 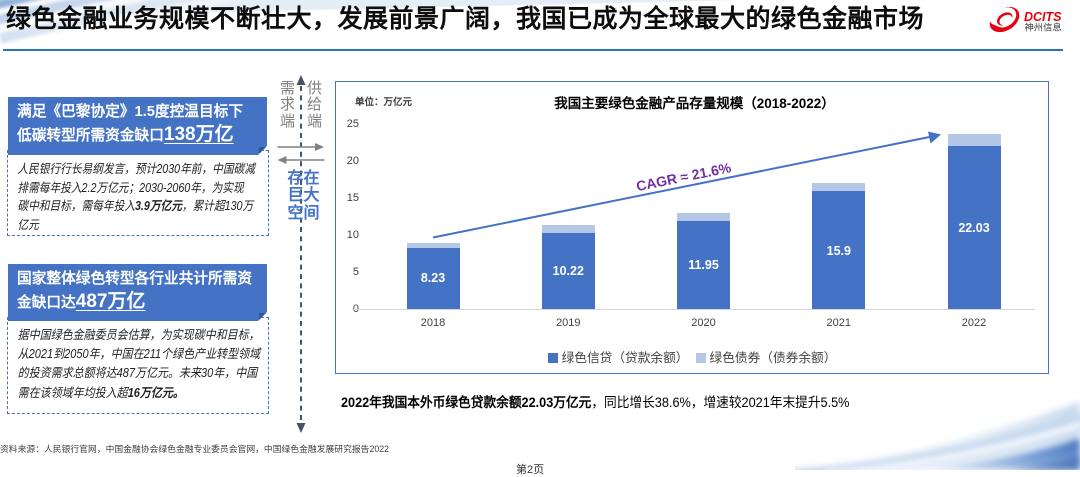 What do you see at coordinates (684, 176) in the screenshot?
I see `svg-text: CAGR ≈ 21.6%` at bounding box center [684, 176].